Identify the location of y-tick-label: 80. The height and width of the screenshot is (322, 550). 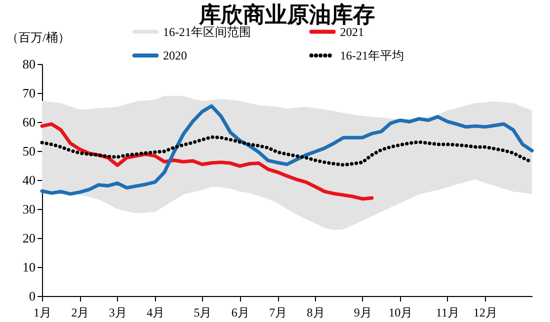
(29, 64).